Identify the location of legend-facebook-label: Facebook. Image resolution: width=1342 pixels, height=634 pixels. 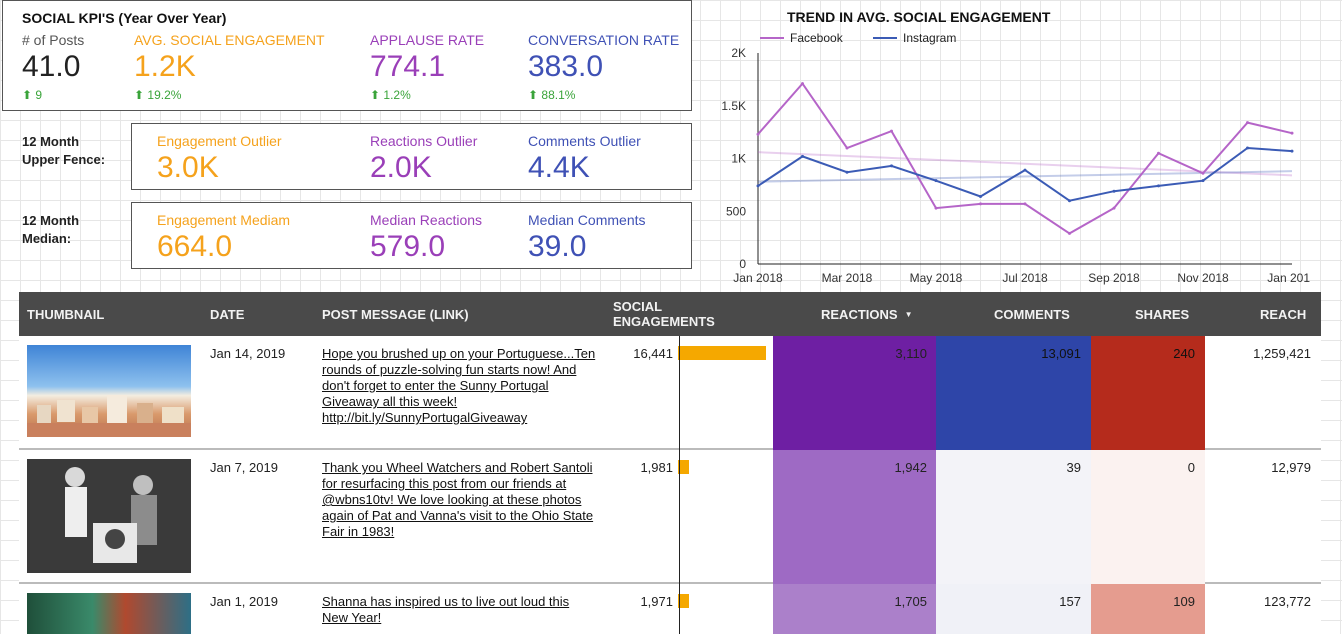
(816, 38).